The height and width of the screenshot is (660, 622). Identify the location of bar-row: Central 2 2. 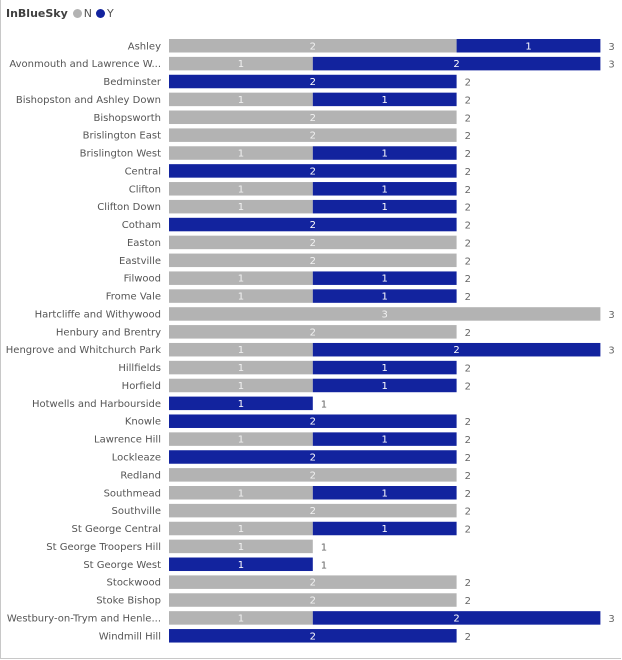
(298, 171).